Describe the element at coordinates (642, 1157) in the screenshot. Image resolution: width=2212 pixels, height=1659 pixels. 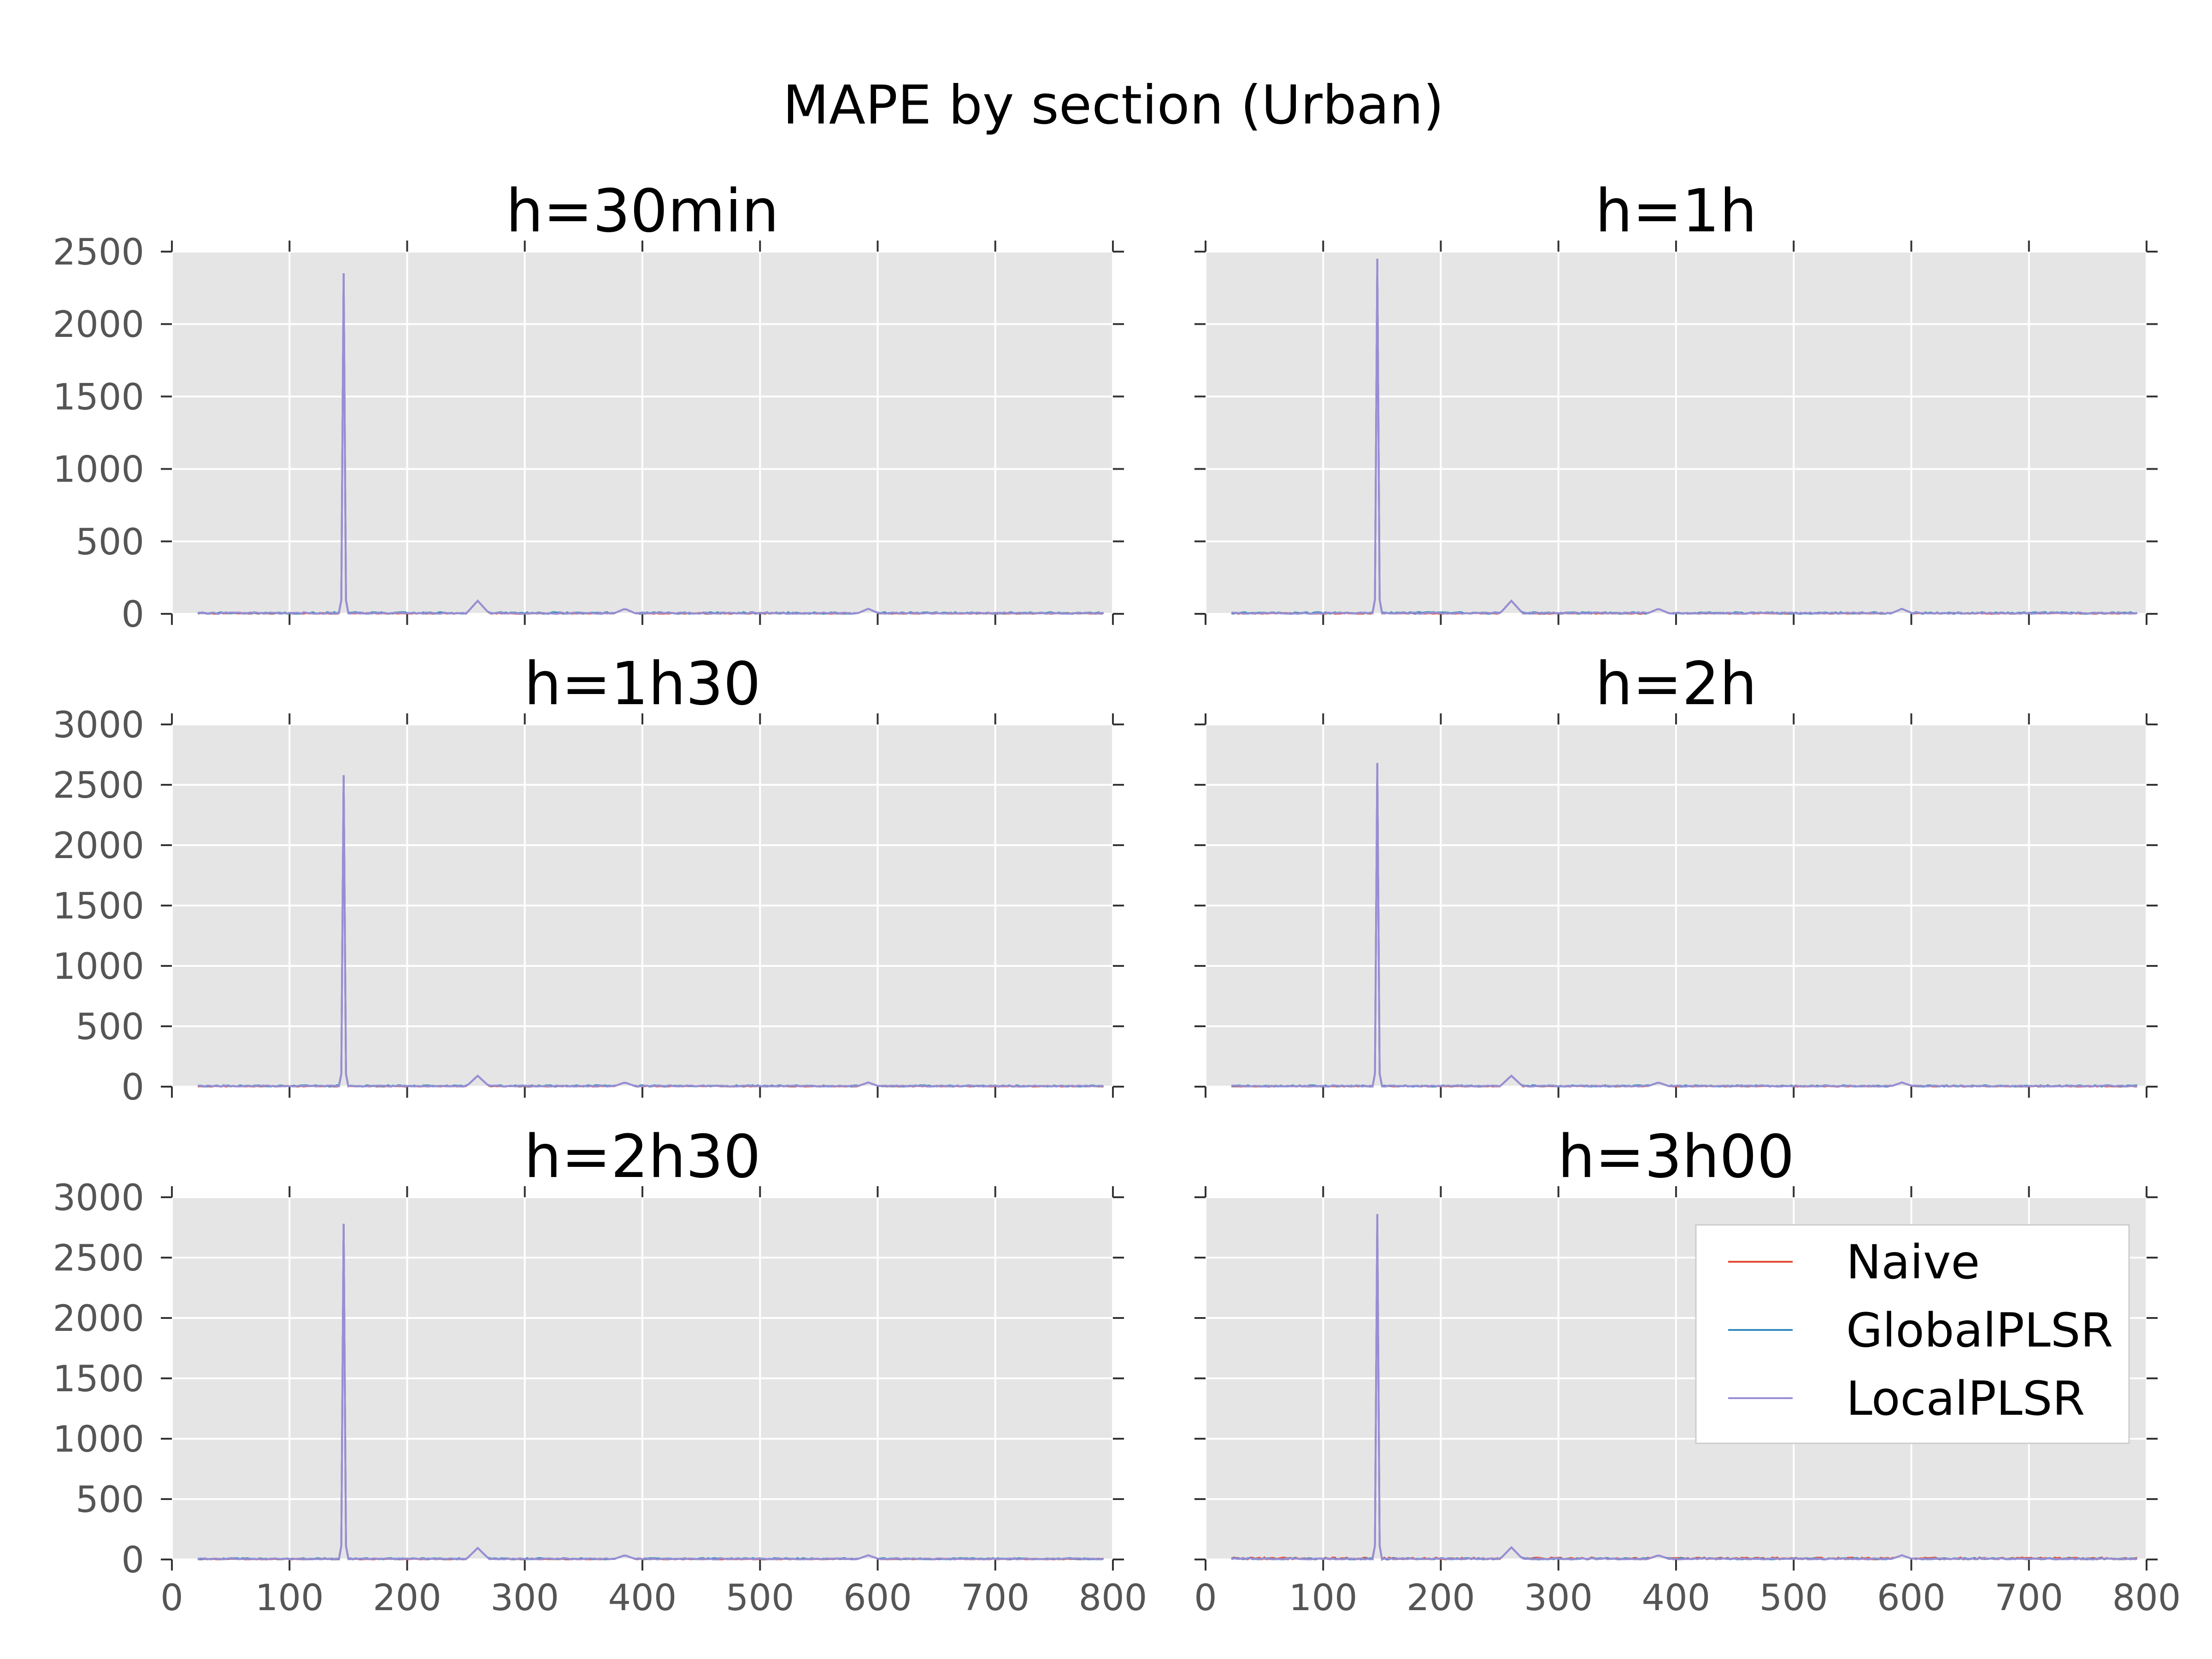
I see `panel-title: h=2h30` at that location.